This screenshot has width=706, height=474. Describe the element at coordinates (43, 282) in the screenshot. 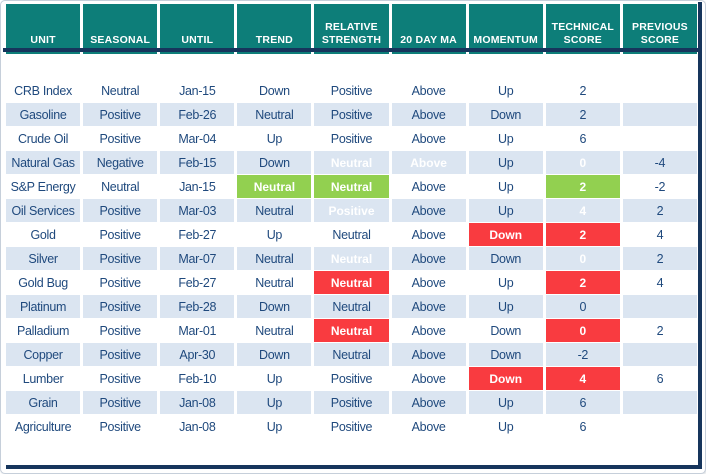

I see `table-cell: Gold Bug` at that location.